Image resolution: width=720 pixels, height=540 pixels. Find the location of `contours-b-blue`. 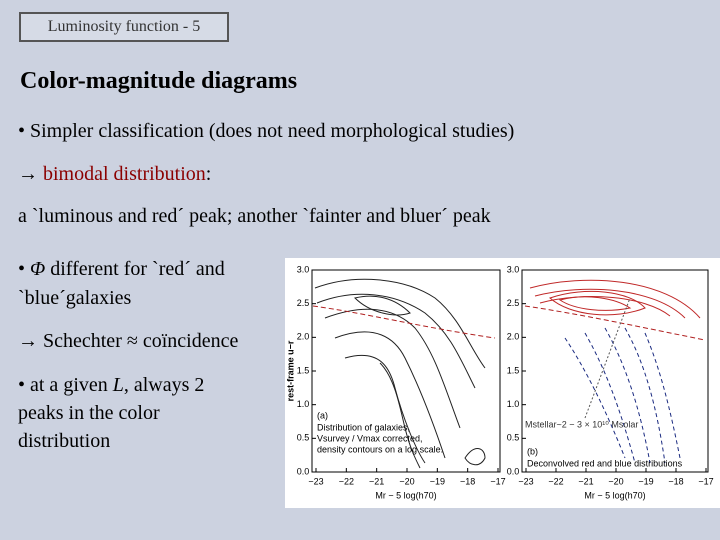

contours-b-blue is located at coordinates (622, 395).